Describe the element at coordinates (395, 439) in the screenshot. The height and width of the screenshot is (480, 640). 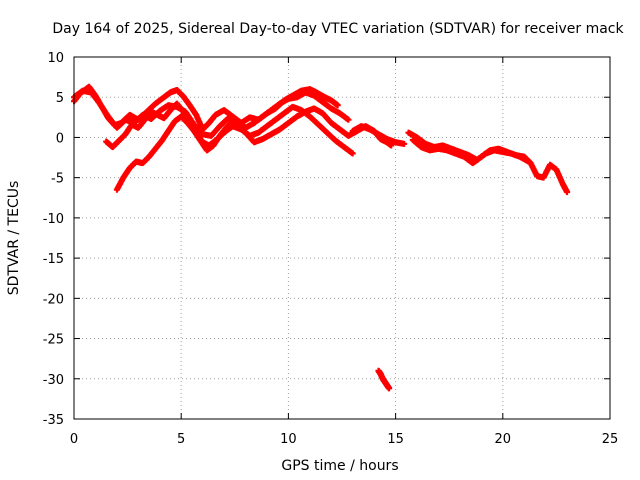
I see `x-tick-label: 15` at that location.